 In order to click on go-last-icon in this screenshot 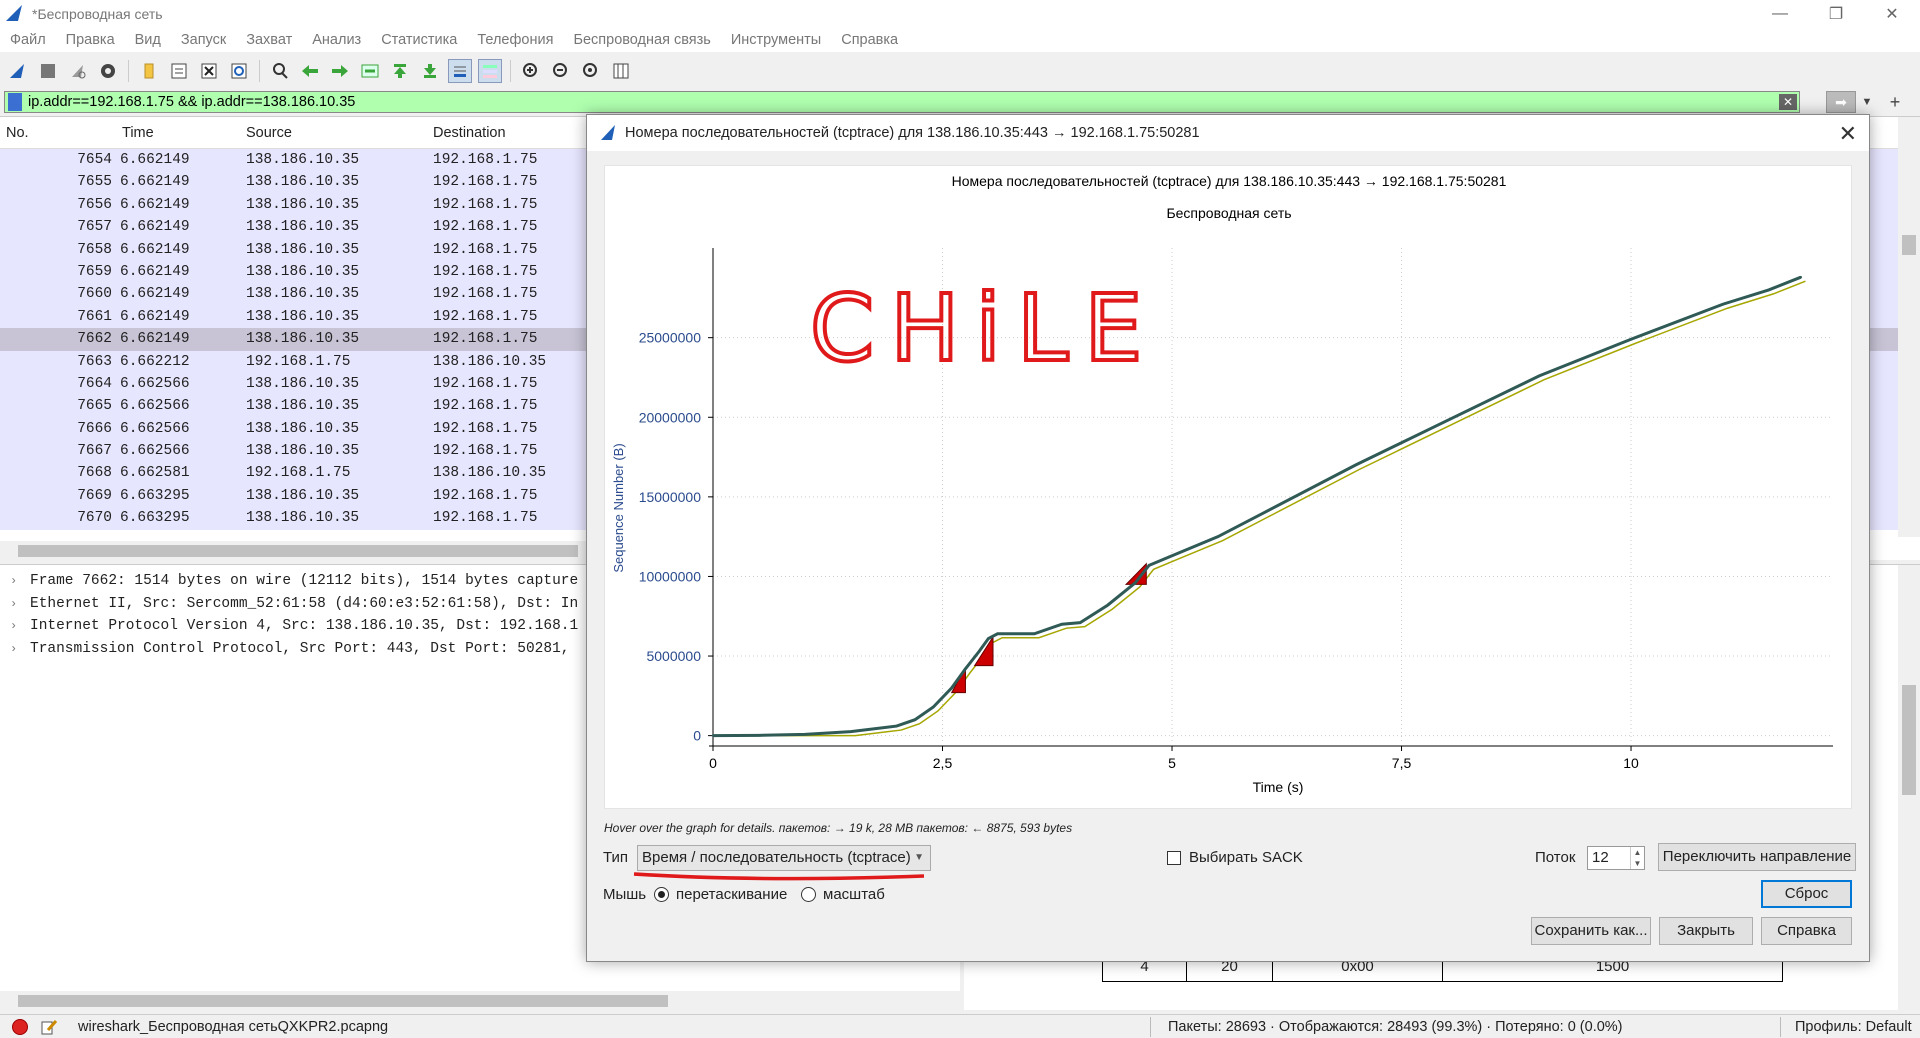, I will do `click(430, 71)`.